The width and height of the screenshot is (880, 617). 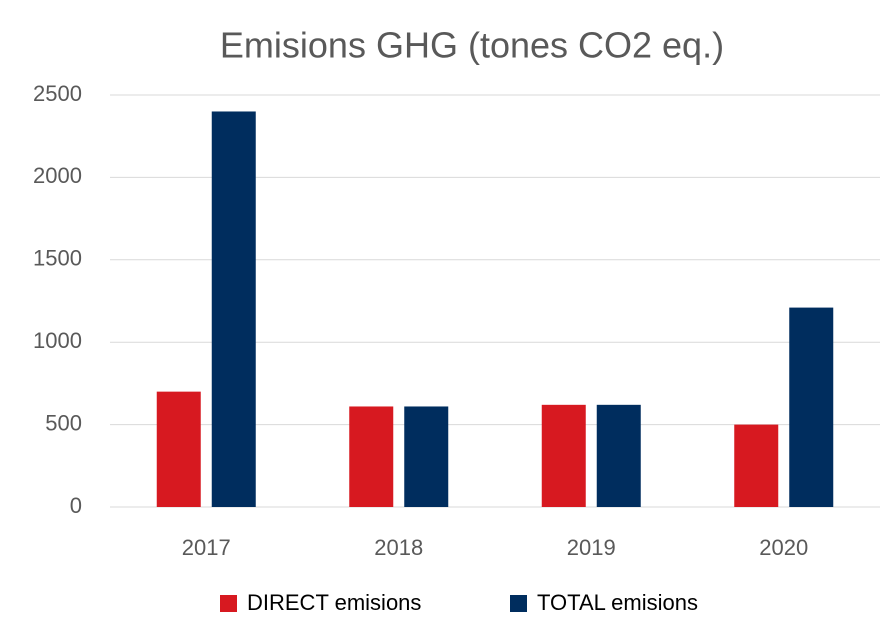 I want to click on y-tick-label: 1000, so click(x=57, y=340).